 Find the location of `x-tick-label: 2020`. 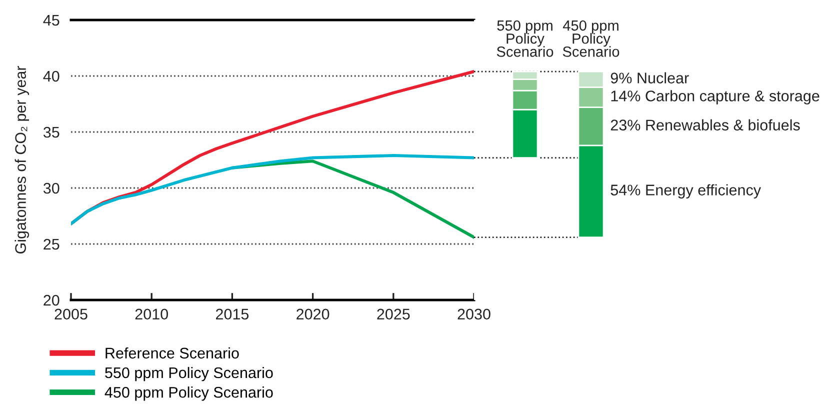

x-tick-label: 2020 is located at coordinates (313, 314).